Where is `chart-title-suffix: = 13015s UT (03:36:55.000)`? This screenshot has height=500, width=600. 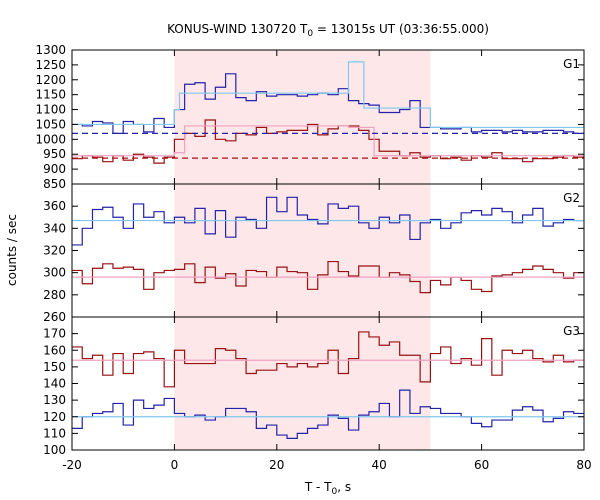 chart-title-suffix: = 13015s UT (03:36:55.000) is located at coordinates (401, 29).